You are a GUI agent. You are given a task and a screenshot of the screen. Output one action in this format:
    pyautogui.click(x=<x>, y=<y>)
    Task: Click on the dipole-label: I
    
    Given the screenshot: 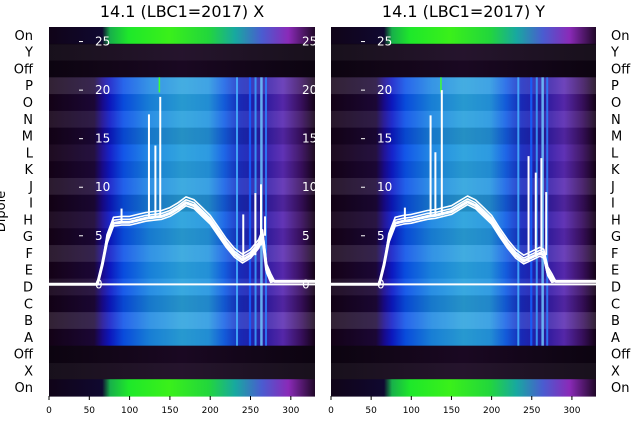 What is the action you would take?
    pyautogui.click(x=613, y=204)
    